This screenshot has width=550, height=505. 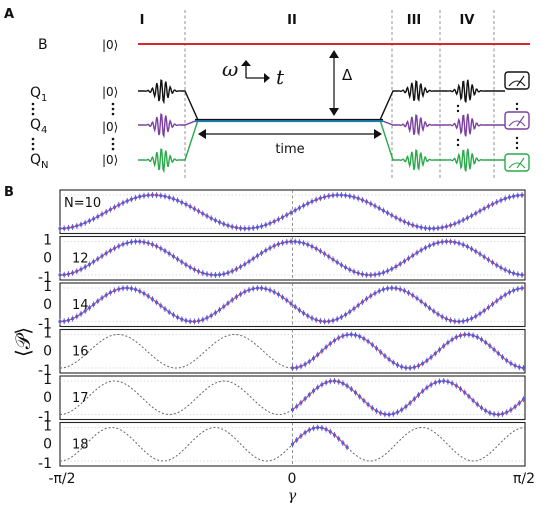 I want to click on bus-ket: |0⟩, so click(x=110, y=45).